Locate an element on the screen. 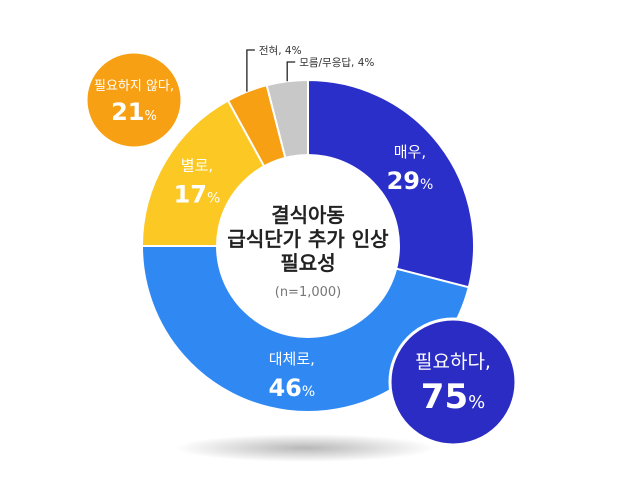 The height and width of the screenshot is (480, 640). center-title-line: 급식단가 추가 인상 is located at coordinates (308, 239).